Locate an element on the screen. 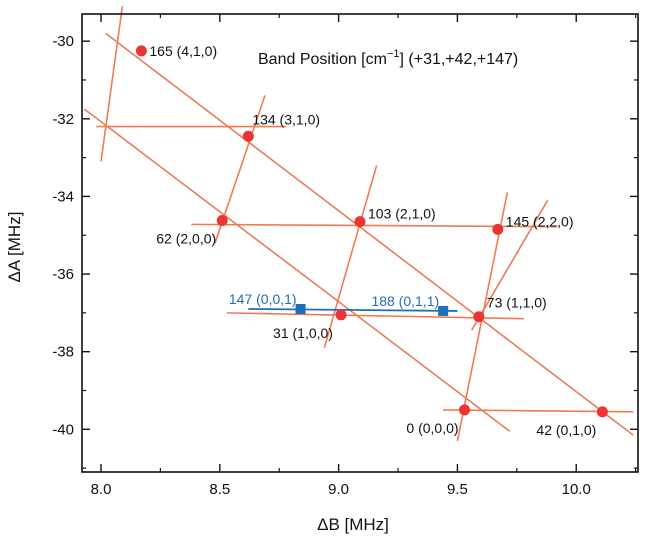 The height and width of the screenshot is (540, 647). band-label: 147 (0,0,1) is located at coordinates (263, 299).